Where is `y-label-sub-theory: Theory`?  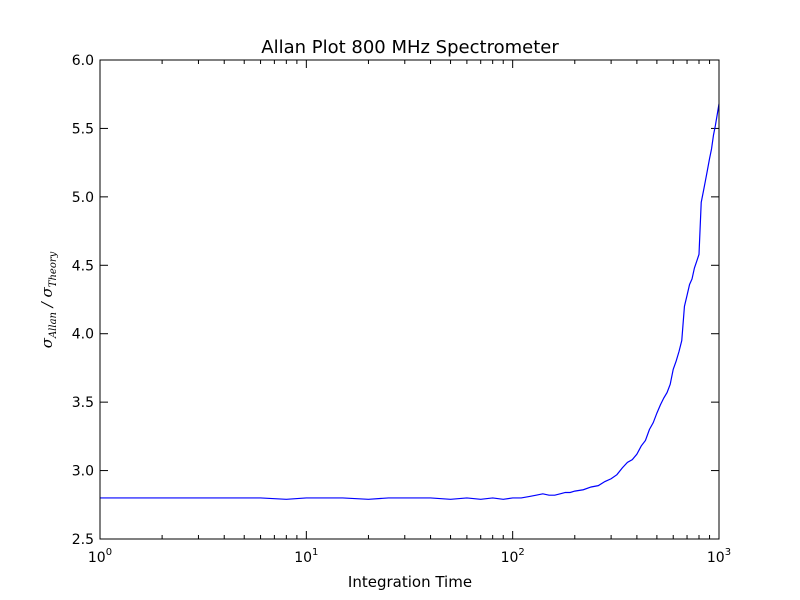
y-label-sub-theory: Theory is located at coordinates (53, 269).